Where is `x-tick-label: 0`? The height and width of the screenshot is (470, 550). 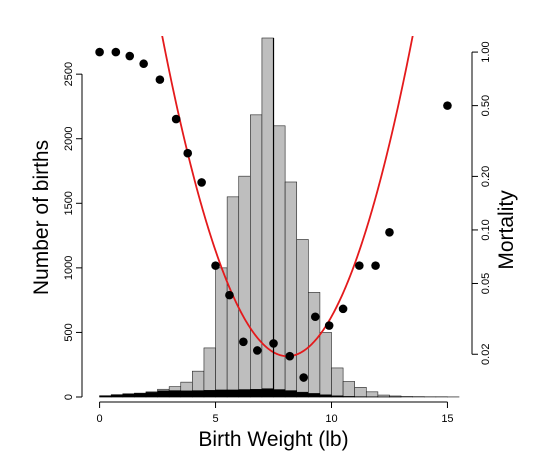 x-tick-label: 0 is located at coordinates (100, 419).